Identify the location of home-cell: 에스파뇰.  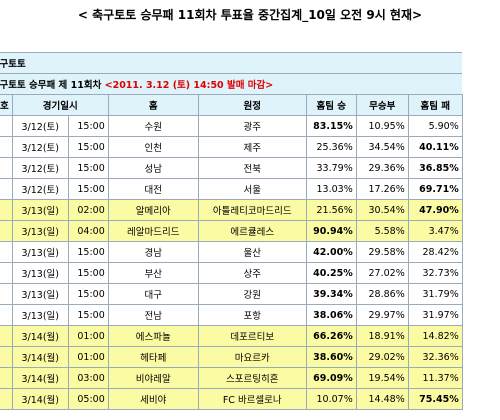
(153, 336).